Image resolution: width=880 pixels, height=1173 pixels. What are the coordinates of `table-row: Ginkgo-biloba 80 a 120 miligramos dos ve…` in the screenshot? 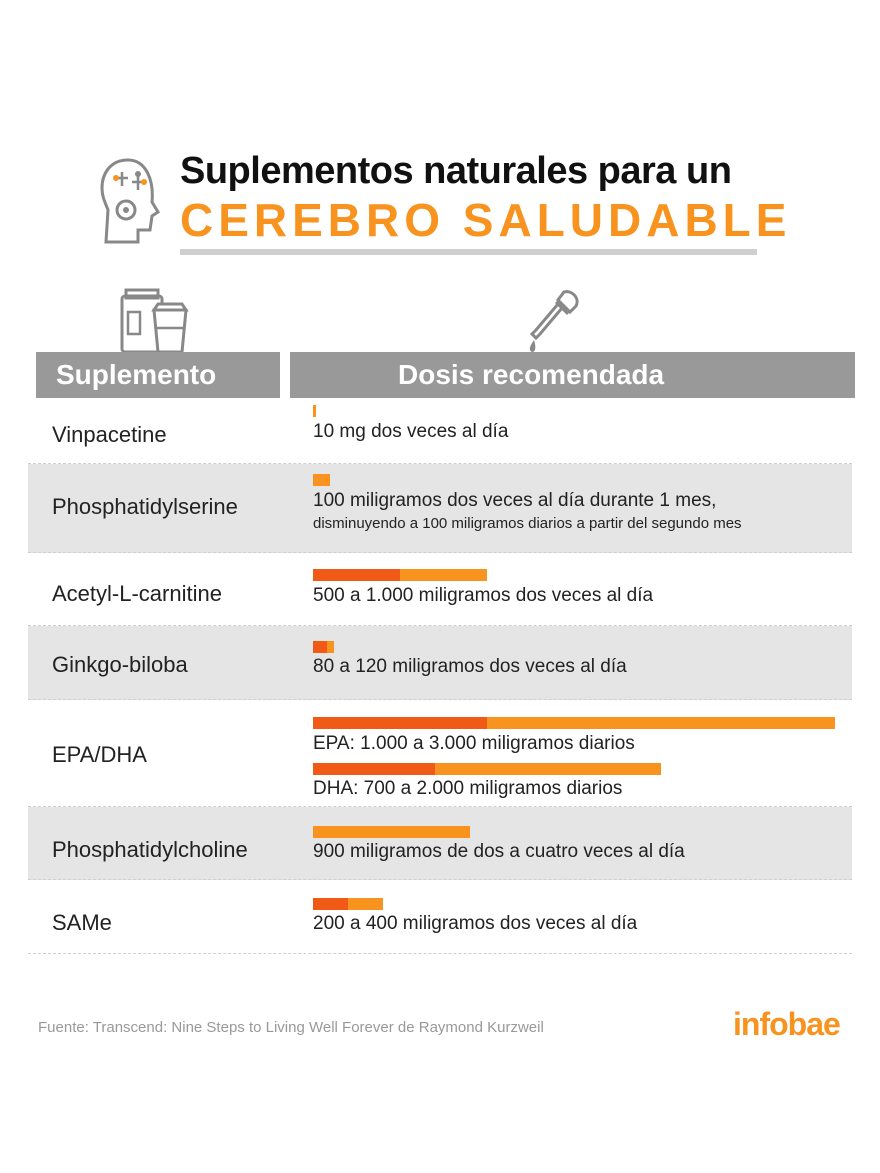 It's located at (440, 663).